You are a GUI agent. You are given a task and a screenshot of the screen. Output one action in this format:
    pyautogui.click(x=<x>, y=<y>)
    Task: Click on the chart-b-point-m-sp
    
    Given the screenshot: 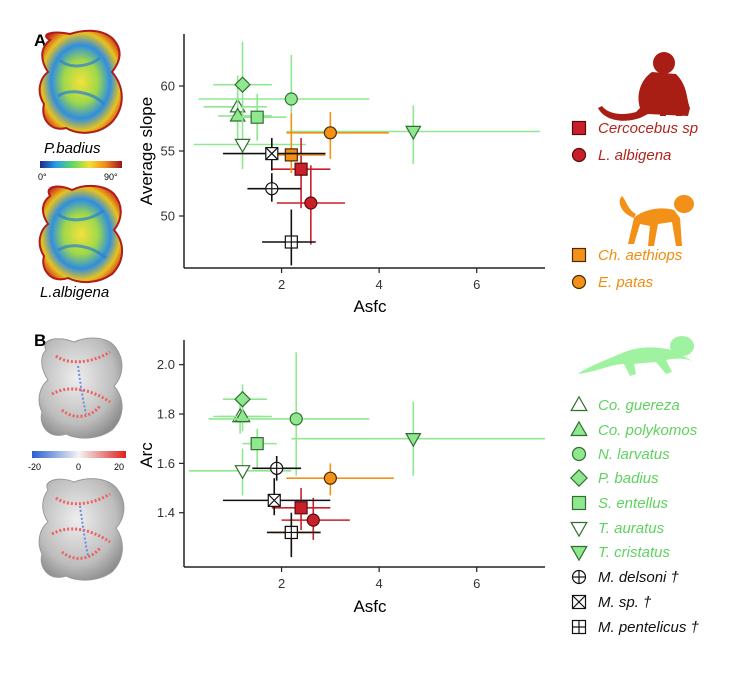 What is the action you would take?
    pyautogui.click(x=277, y=497)
    